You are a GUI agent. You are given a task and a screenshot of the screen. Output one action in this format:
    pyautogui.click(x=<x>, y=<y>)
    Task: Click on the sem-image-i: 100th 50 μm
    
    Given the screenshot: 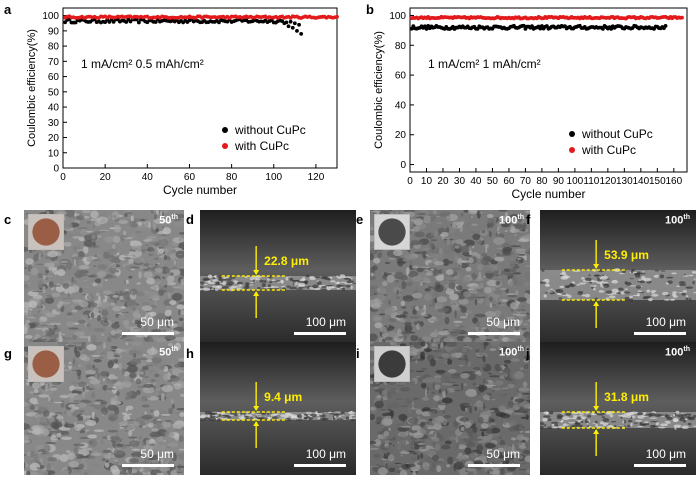 What is the action you would take?
    pyautogui.click(x=450, y=408)
    